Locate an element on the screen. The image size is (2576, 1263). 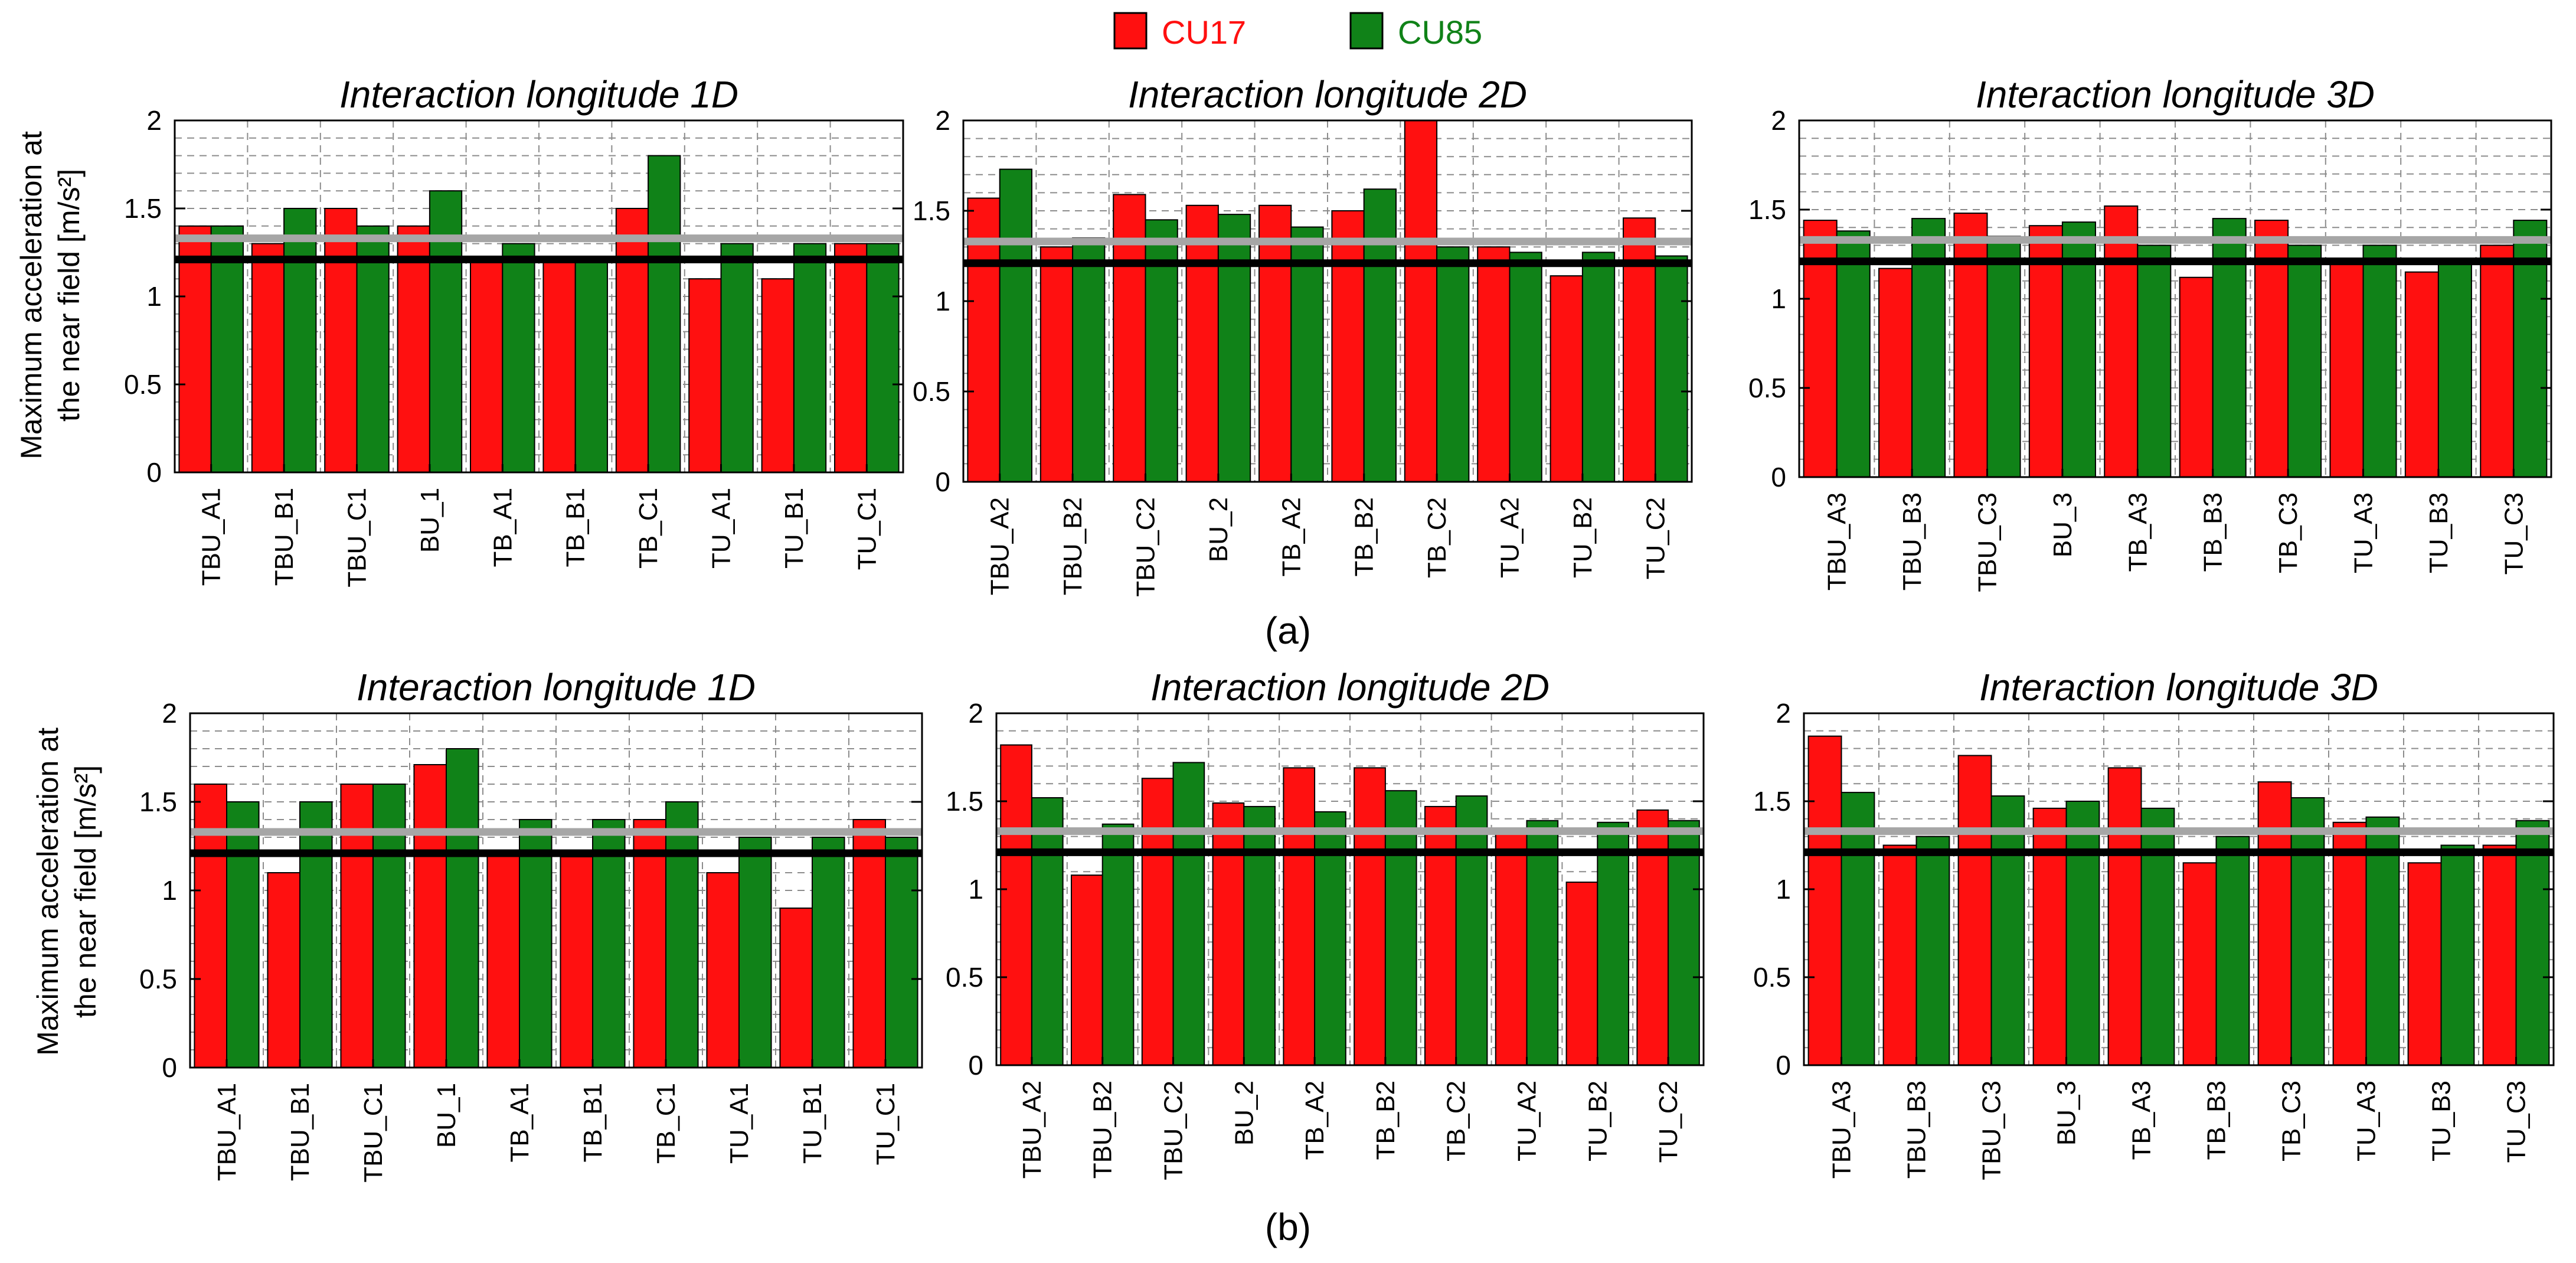
bar-cu17-tu_c1 is located at coordinates (851, 358).